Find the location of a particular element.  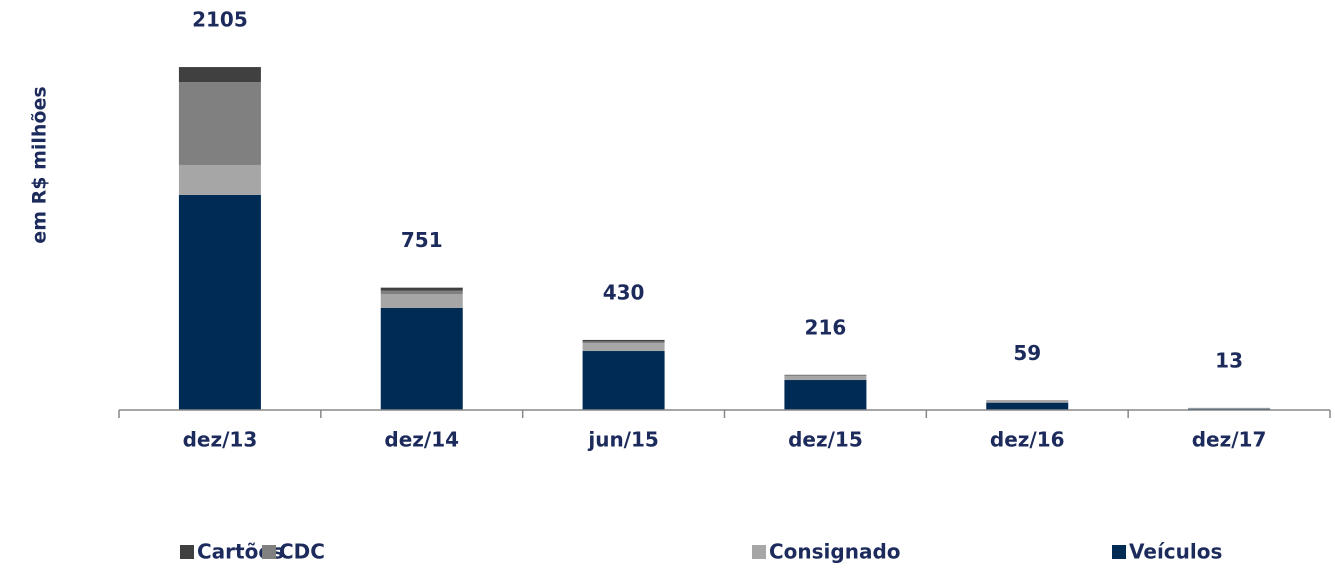

legend-label: CDC is located at coordinates (302, 552).